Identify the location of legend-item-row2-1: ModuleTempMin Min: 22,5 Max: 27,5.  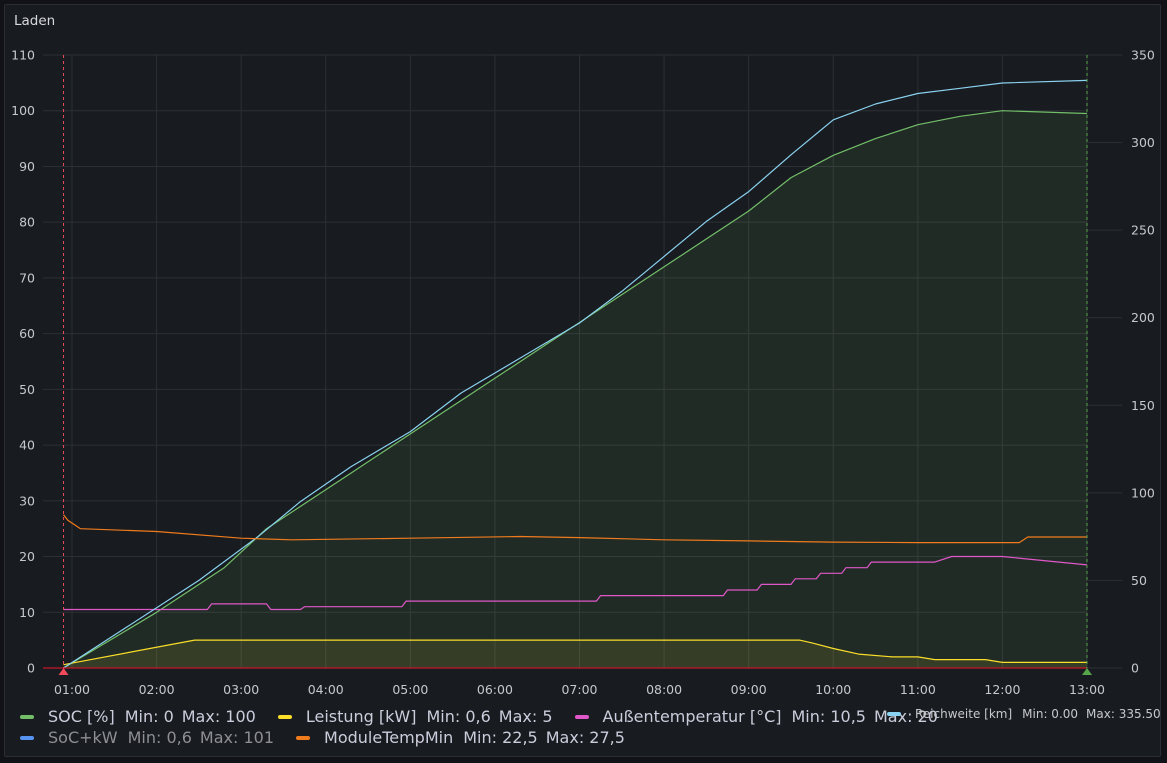
(464, 737).